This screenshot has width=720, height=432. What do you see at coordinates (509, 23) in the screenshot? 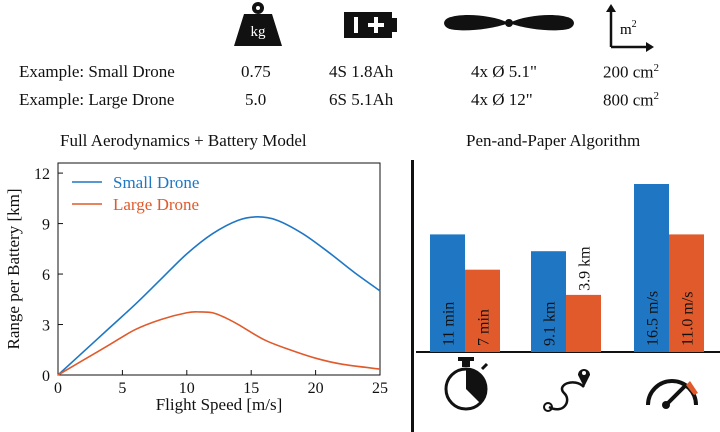
I see `propeller-icon` at bounding box center [509, 23].